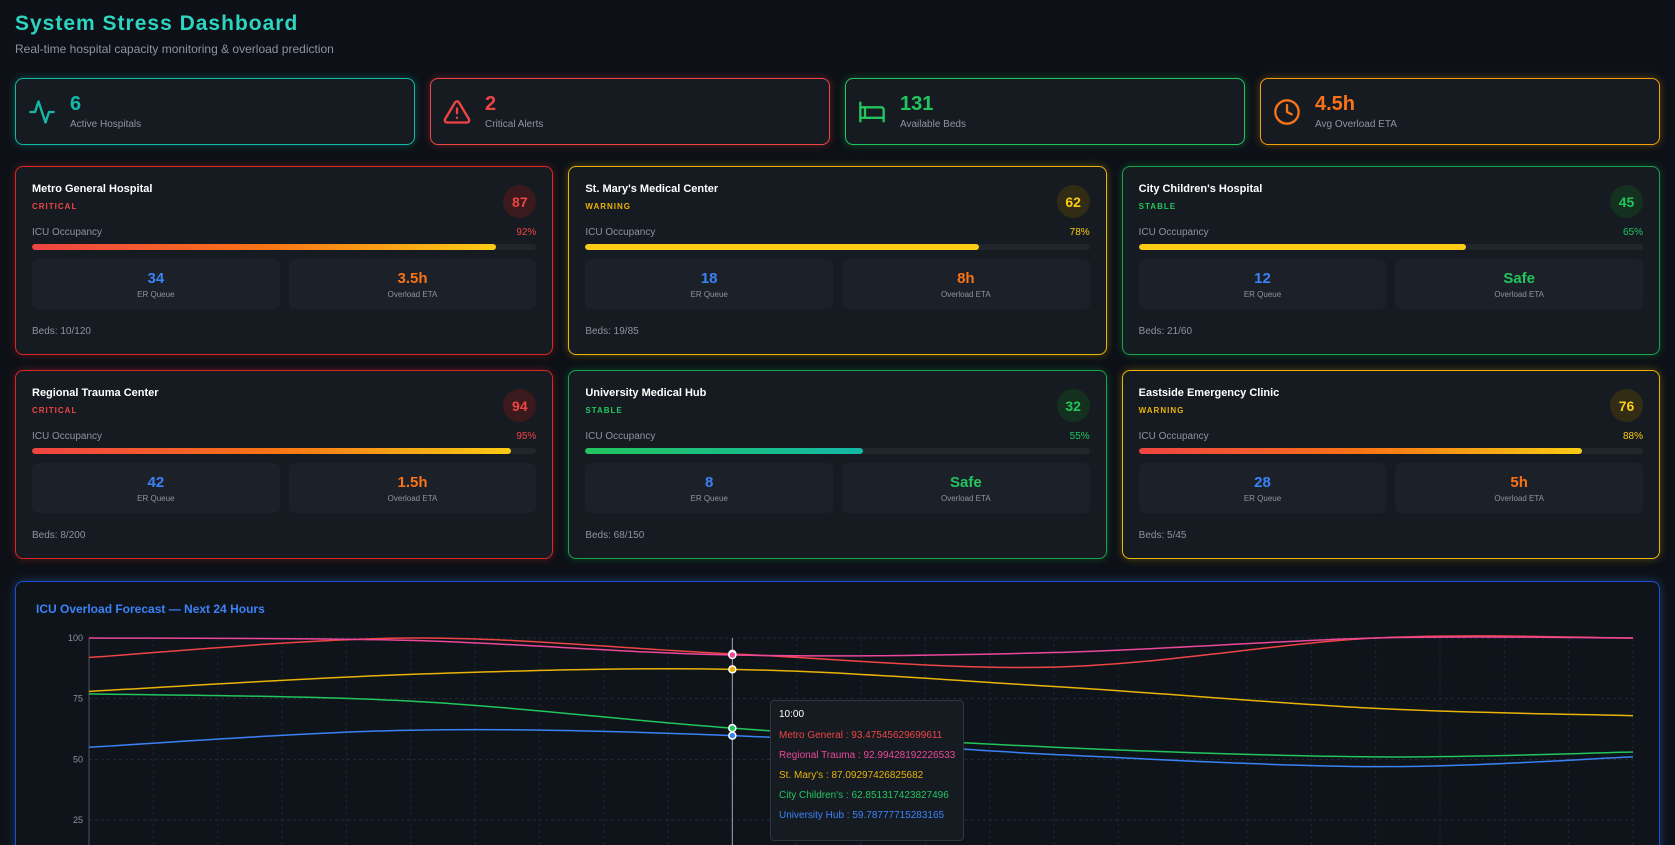 The image size is (1675, 845). I want to click on tooltip-row-regional-trauma: Regional Trauma : 92.99428192226533, so click(867, 755).